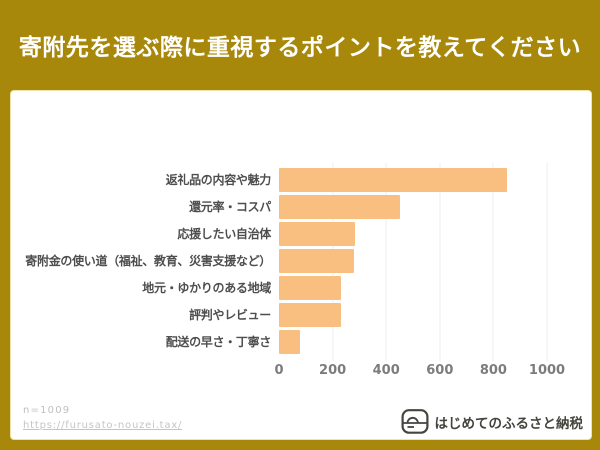  I want to click on bar-row: 評判やレビュー, so click(302, 315).